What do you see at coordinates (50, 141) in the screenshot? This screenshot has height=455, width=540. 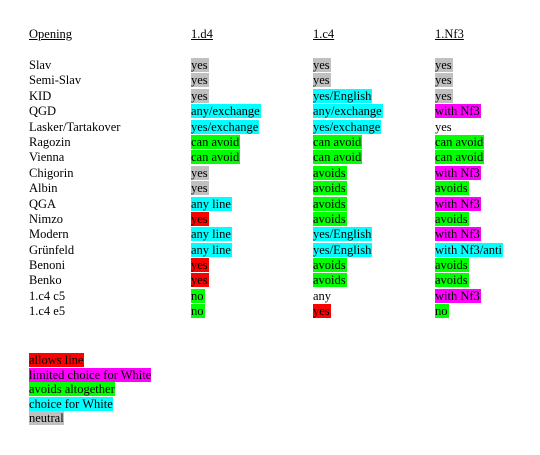 I see `opening-name: Ragozin` at bounding box center [50, 141].